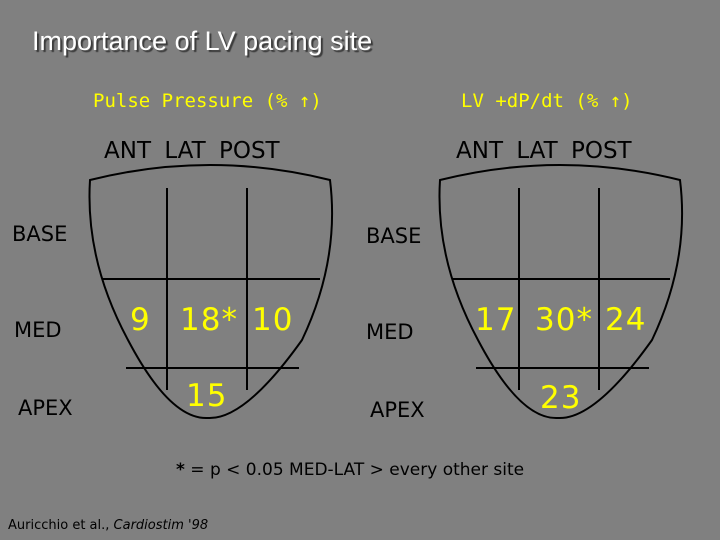 The image size is (720, 540). I want to click on pulse-pressure-row-med: MED, so click(38, 330).